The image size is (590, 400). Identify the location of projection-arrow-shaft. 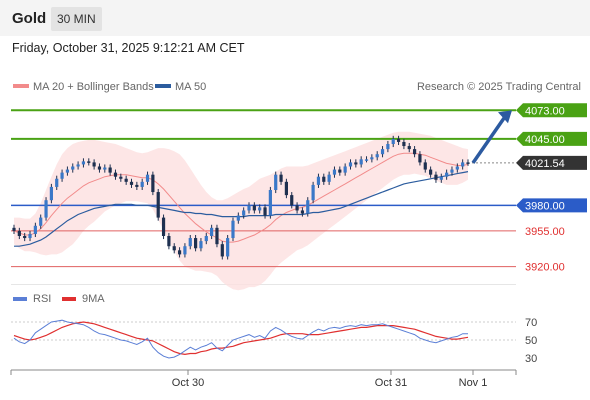
(489, 139).